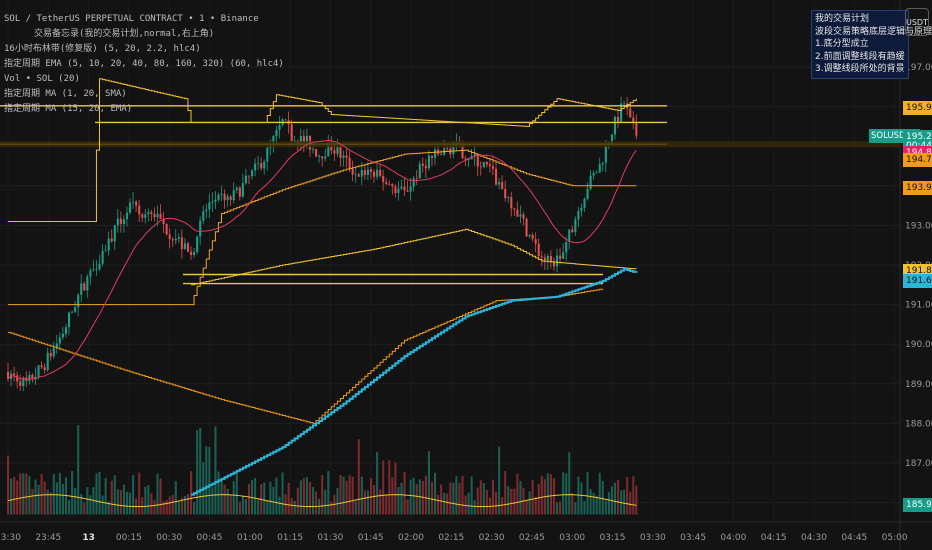 The height and width of the screenshot is (550, 932). What do you see at coordinates (918, 306) in the screenshot?
I see `y-tick-label: 191.00` at bounding box center [918, 306].